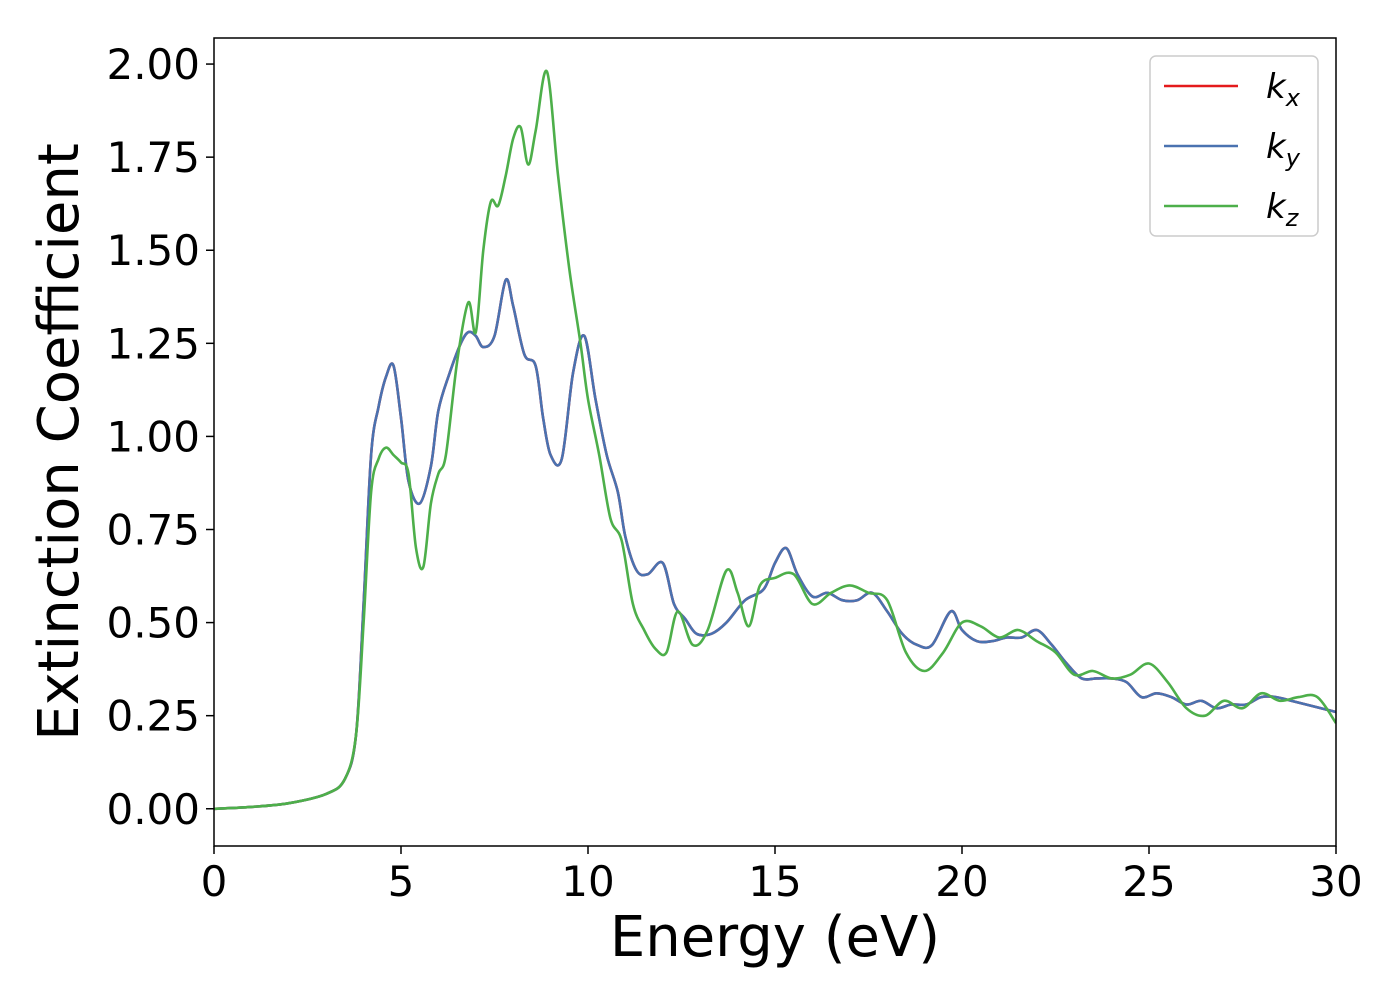 Image resolution: width=1400 pixels, height=1000 pixels. I want to click on y-tick-label: 1.50, so click(153, 250).